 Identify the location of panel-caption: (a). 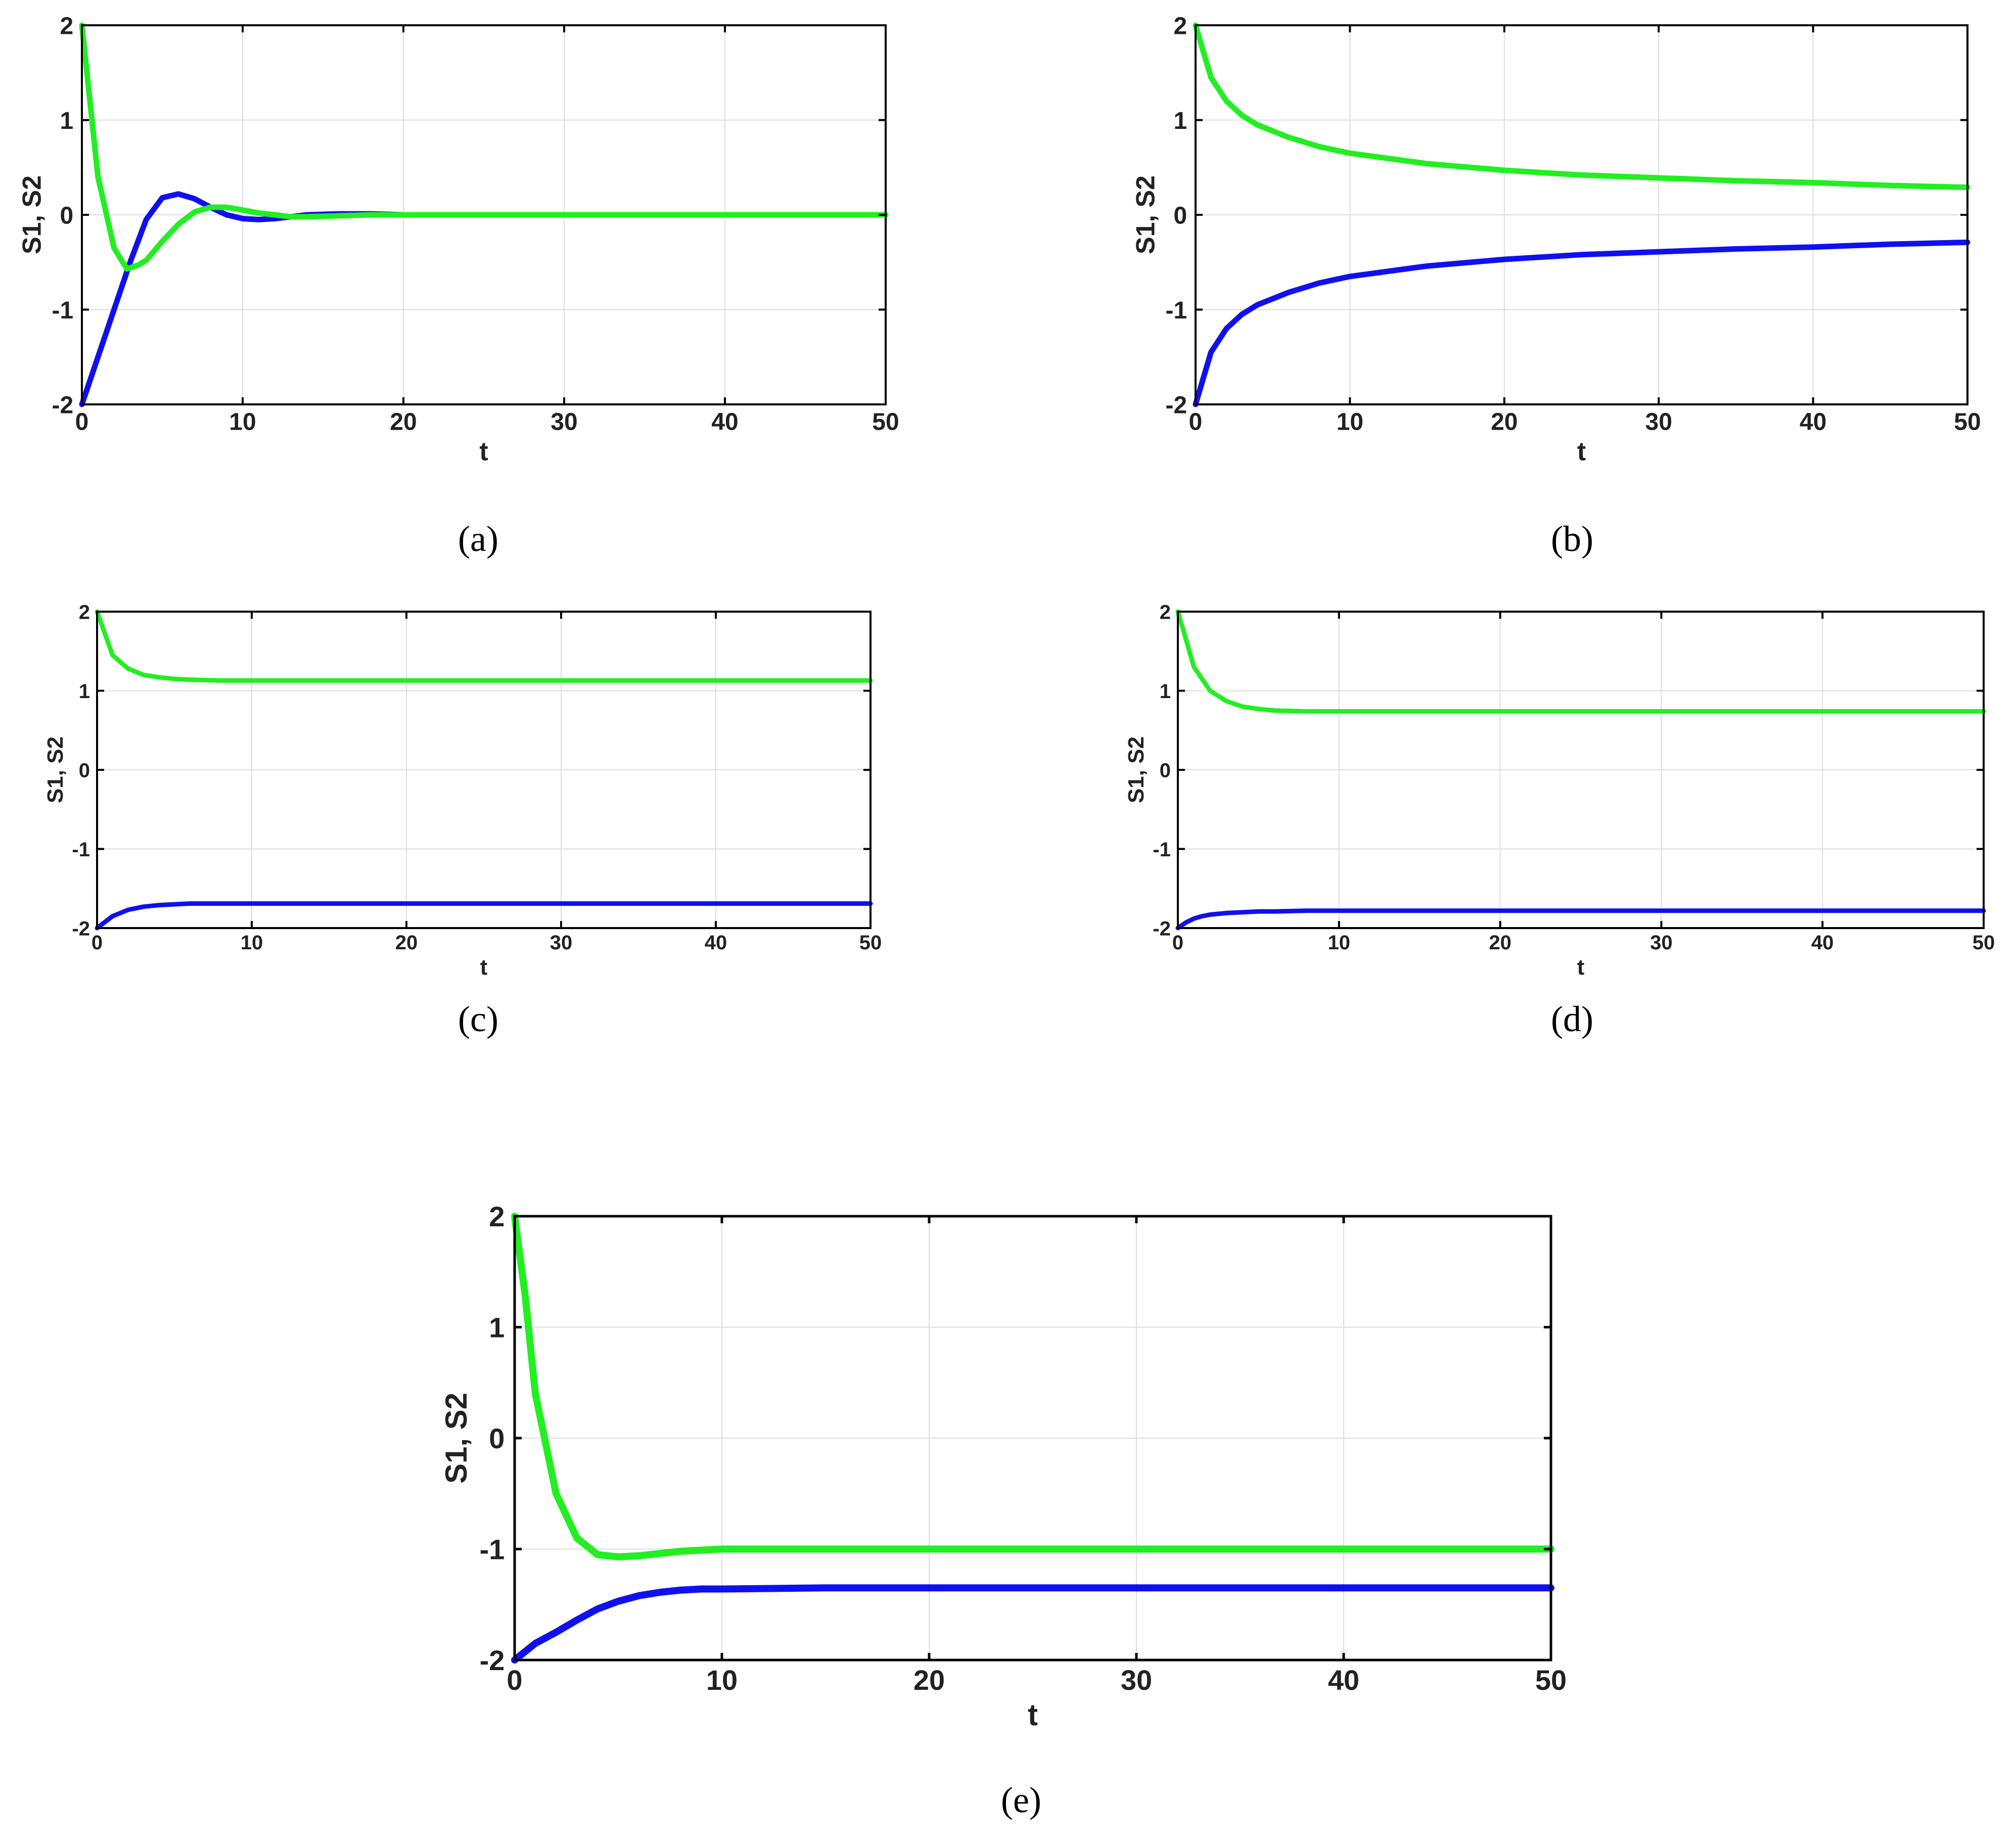
(478, 539).